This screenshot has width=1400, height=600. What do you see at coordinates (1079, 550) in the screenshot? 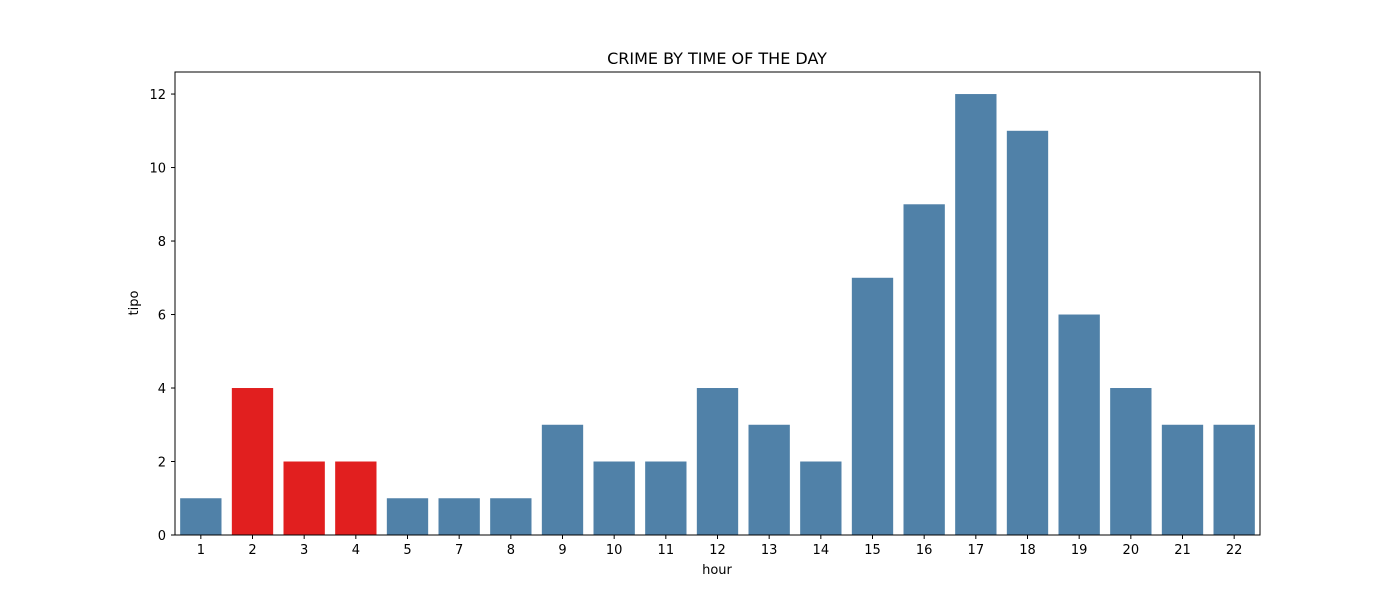
I see `x-tick-label: 19` at bounding box center [1079, 550].